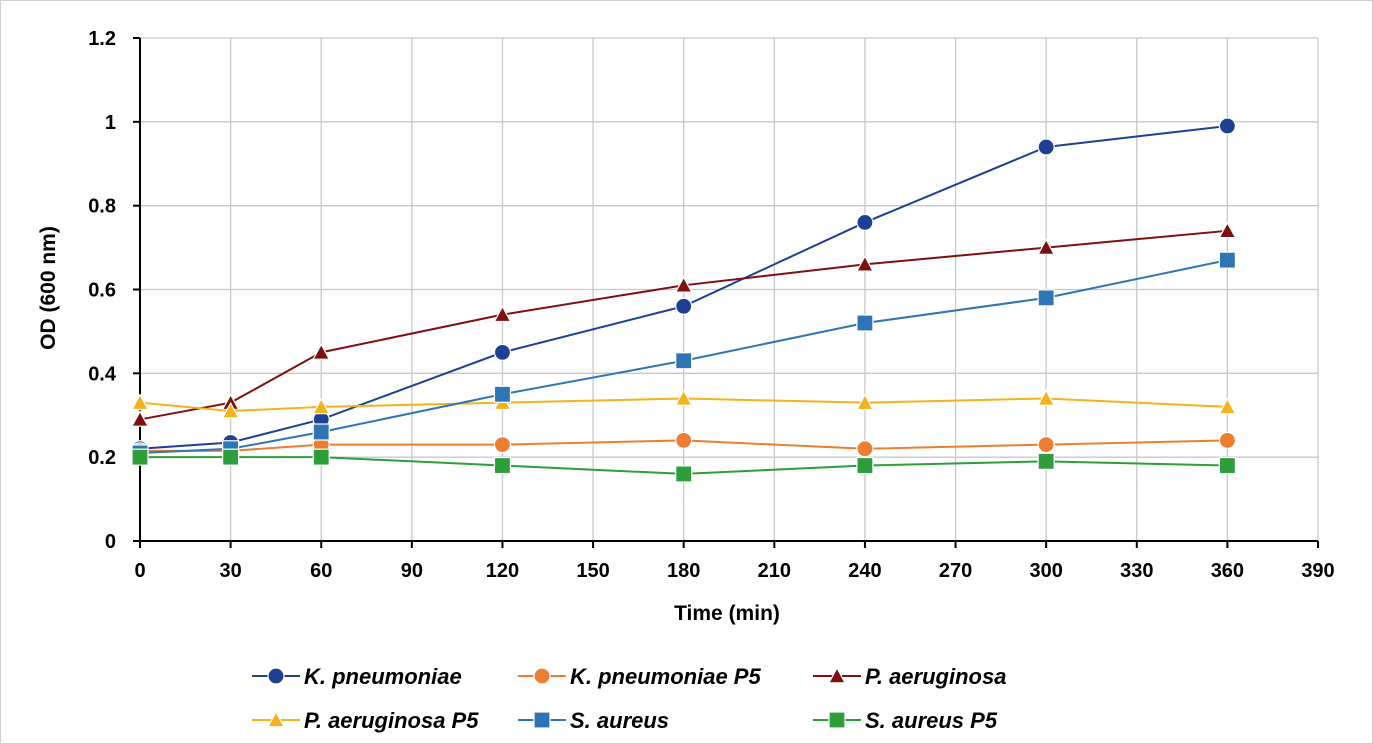 Image resolution: width=1373 pixels, height=744 pixels. Describe the element at coordinates (1136, 571) in the screenshot. I see `x-tick-label: 330` at that location.